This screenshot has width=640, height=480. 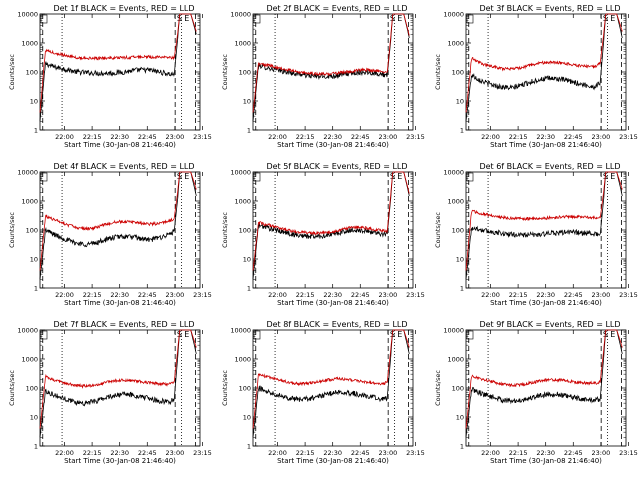 I want to click on panel-title: Det 6f BLACK = Events, RED = LLD, so click(x=549, y=166).